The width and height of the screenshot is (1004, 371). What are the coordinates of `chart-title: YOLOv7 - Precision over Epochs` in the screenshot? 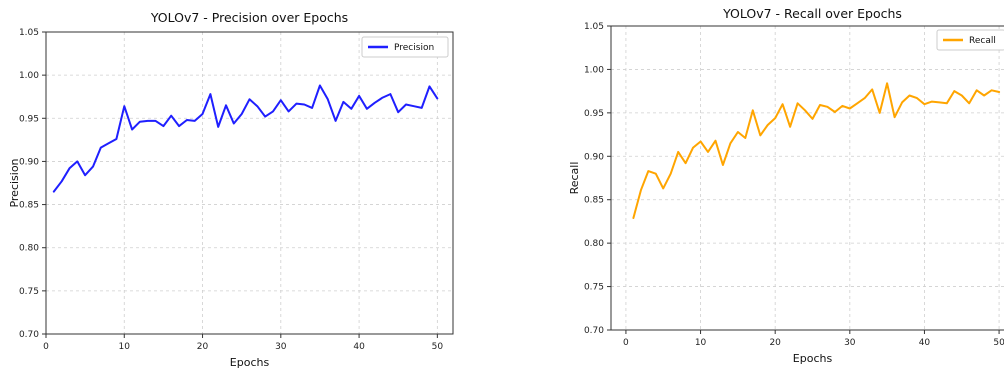 It's located at (249, 17).